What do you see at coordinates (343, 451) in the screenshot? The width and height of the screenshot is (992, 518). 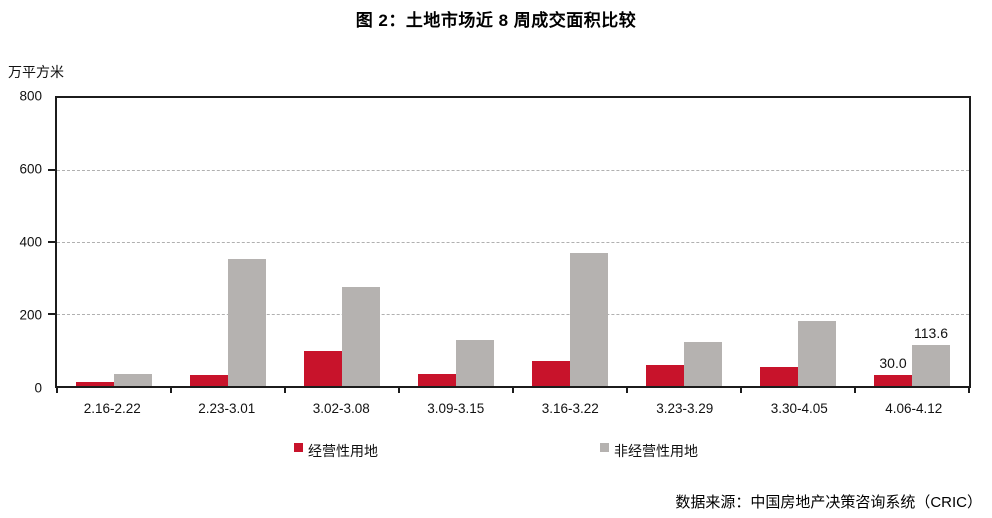 I see `legend-label-commercial: 经营性用地` at bounding box center [343, 451].